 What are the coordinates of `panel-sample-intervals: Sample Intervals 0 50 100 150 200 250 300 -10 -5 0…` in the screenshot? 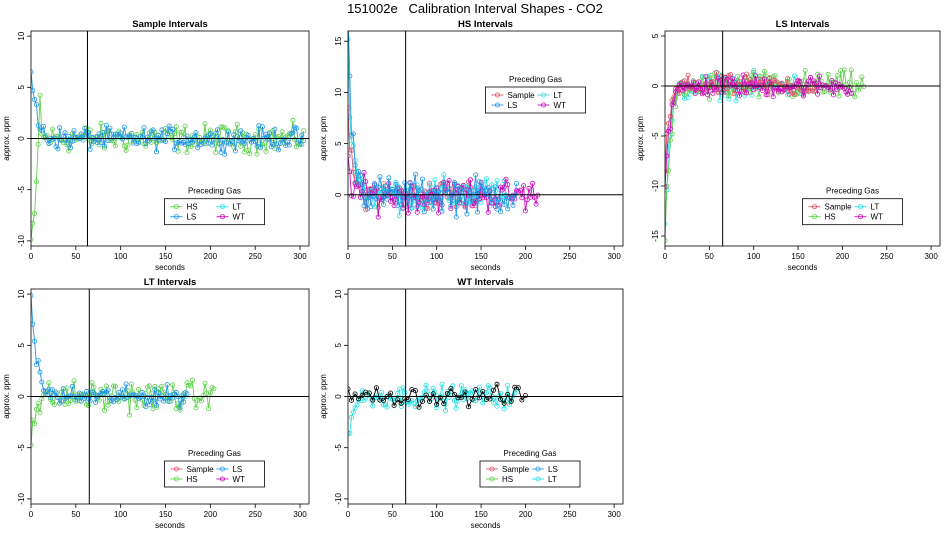 It's located at (156, 145).